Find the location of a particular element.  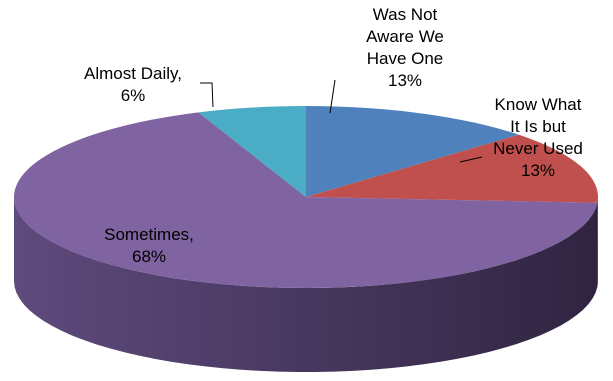

label-sometimes-line: Sometimes, is located at coordinates (149, 234).